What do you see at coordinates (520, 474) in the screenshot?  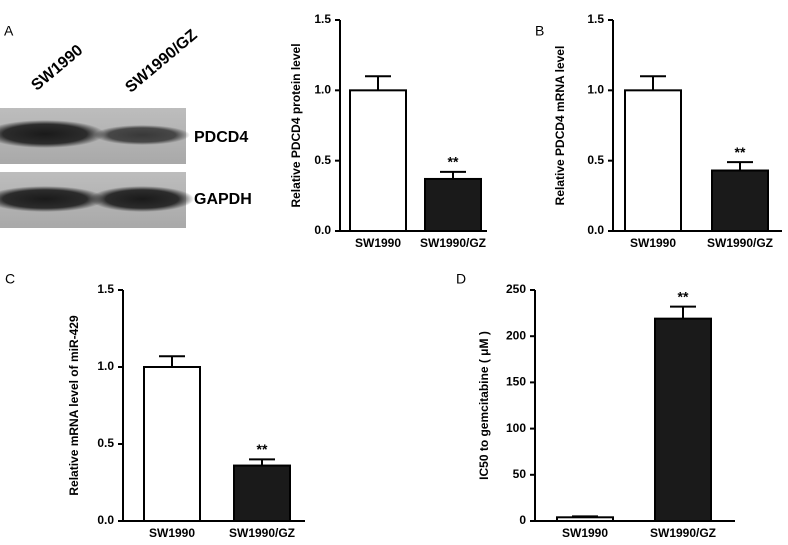 I see `y-tick-label: 50` at bounding box center [520, 474].